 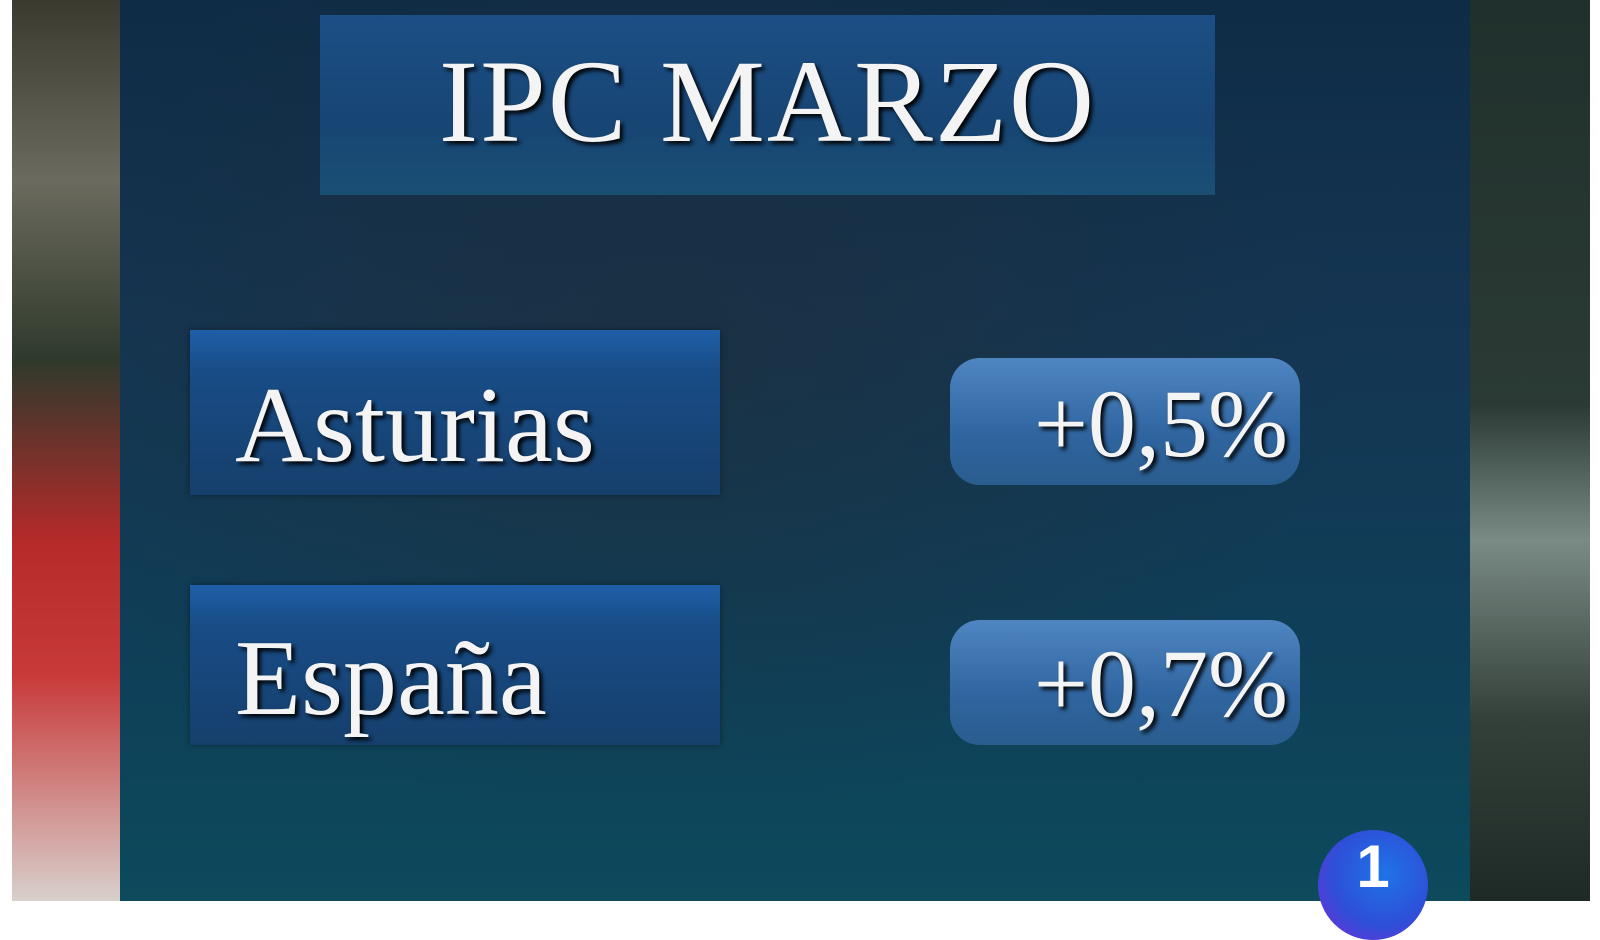 I want to click on channel-logo-text: 1, so click(x=1373, y=866).